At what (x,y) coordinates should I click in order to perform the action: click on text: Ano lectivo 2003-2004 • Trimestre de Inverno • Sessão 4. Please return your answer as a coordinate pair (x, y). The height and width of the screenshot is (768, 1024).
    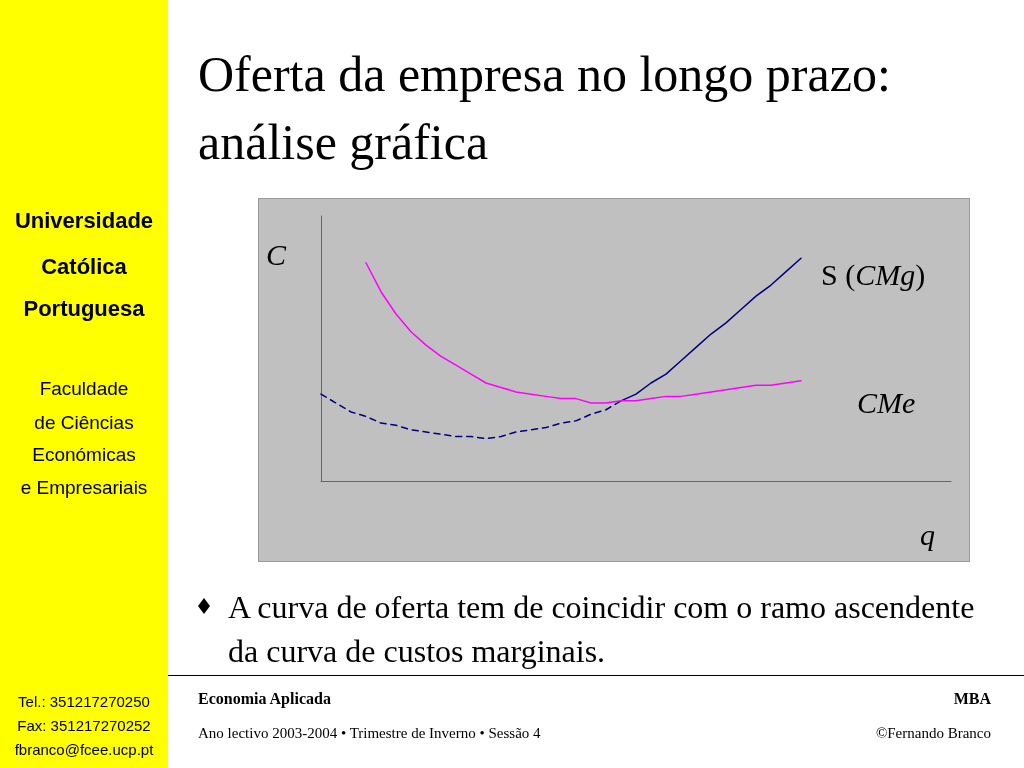
    Looking at the image, I should click on (369, 733).